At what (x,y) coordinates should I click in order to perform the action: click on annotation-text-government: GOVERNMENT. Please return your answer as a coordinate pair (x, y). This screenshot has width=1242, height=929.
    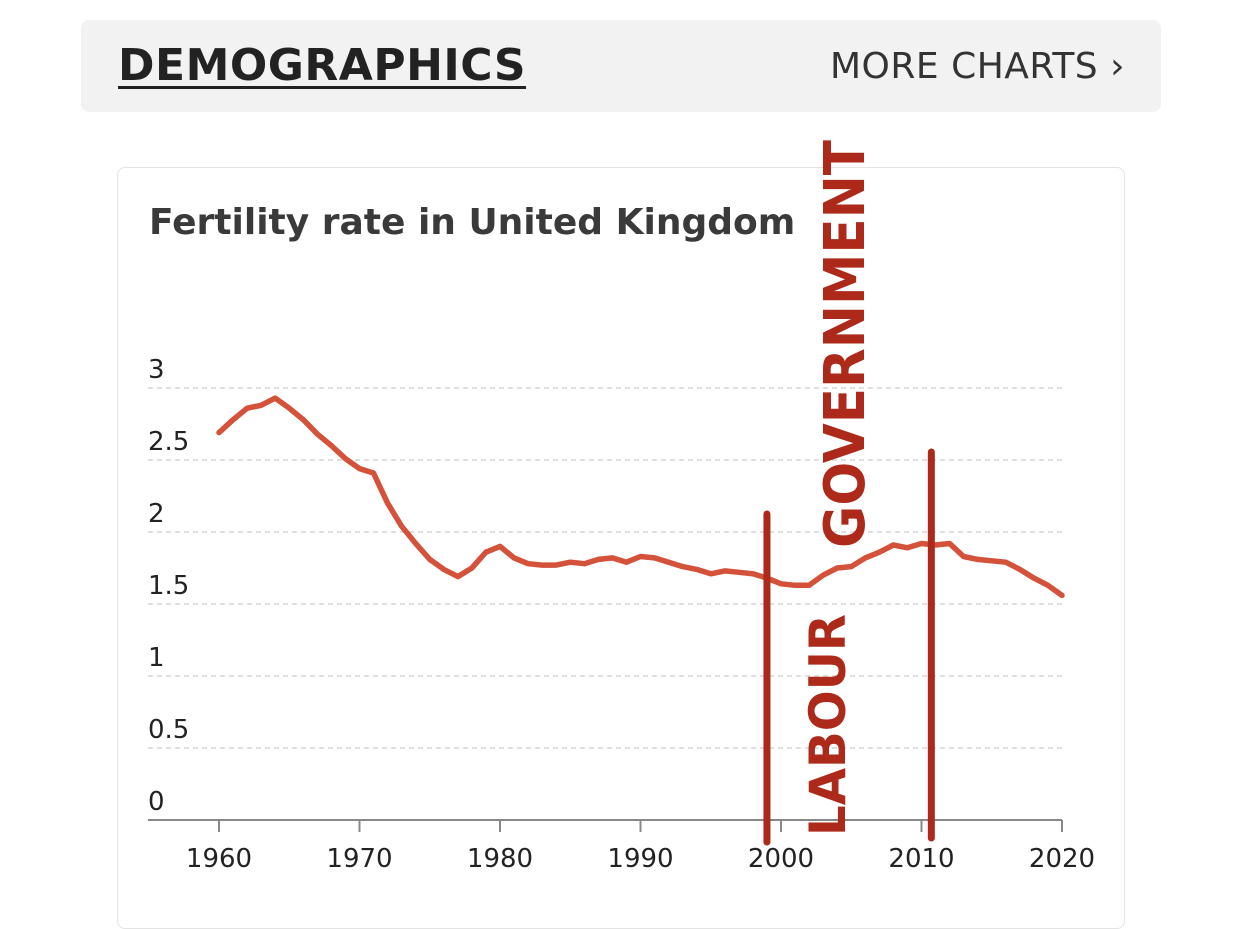
    Looking at the image, I should click on (845, 344).